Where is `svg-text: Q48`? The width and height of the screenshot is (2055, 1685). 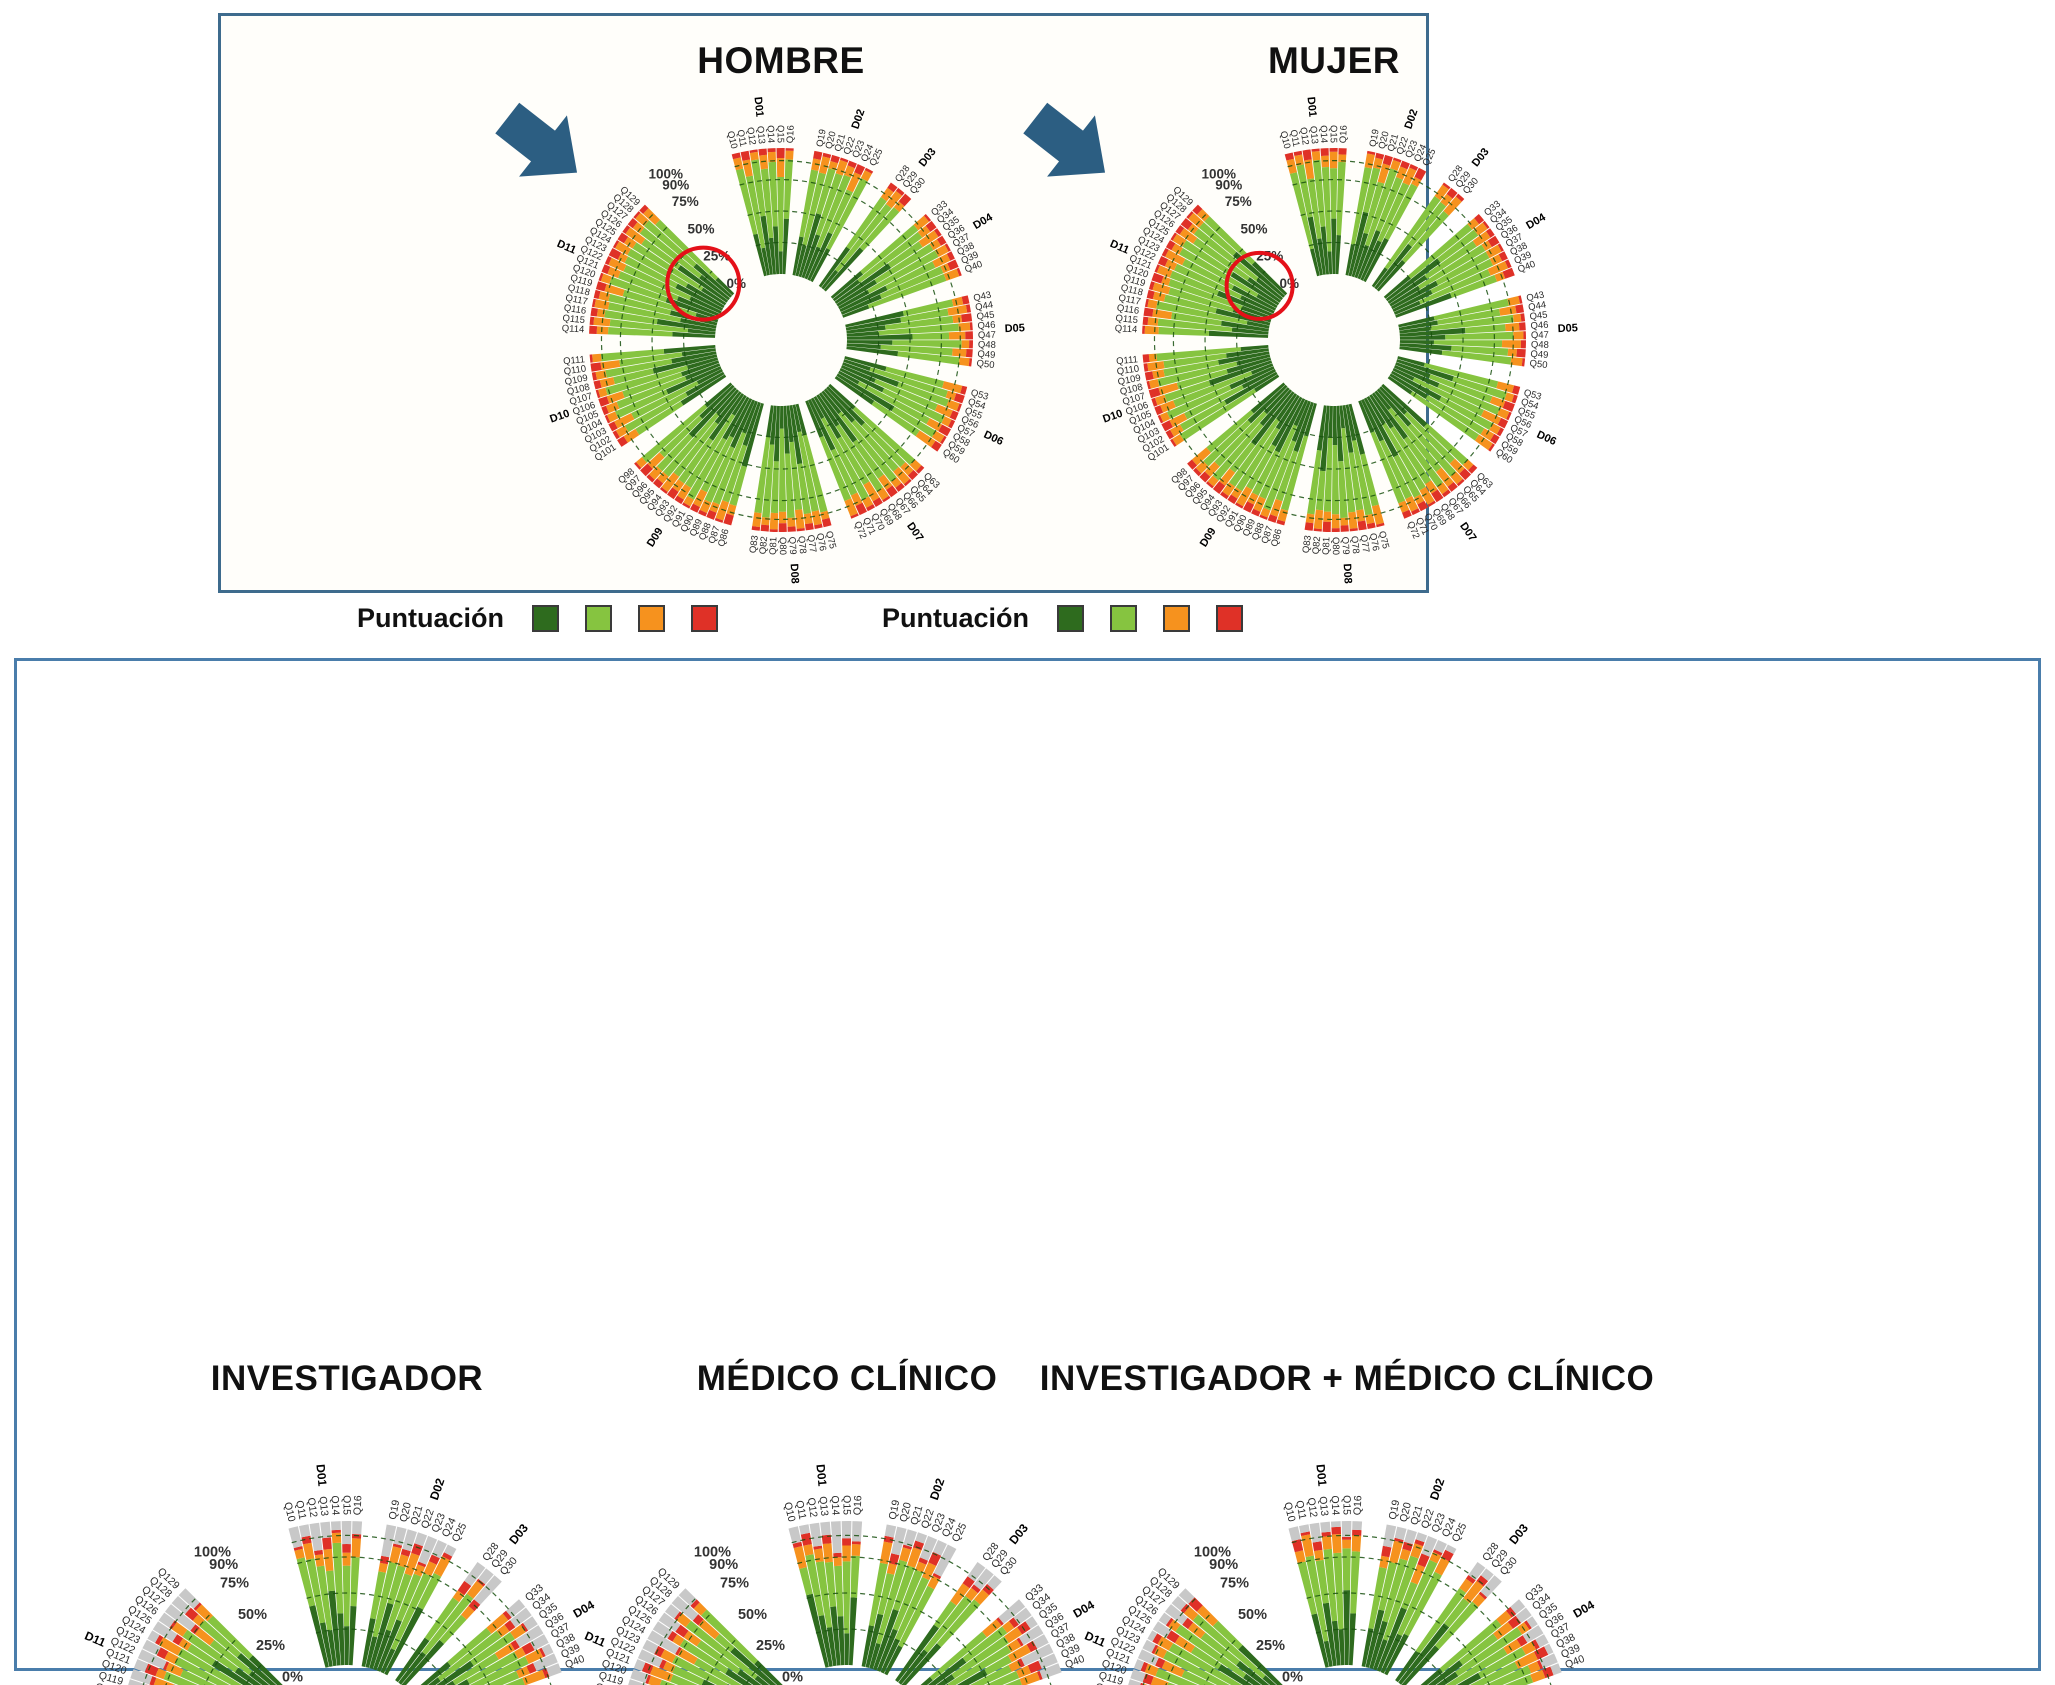
svg-text: Q48 is located at coordinates (1540, 345).